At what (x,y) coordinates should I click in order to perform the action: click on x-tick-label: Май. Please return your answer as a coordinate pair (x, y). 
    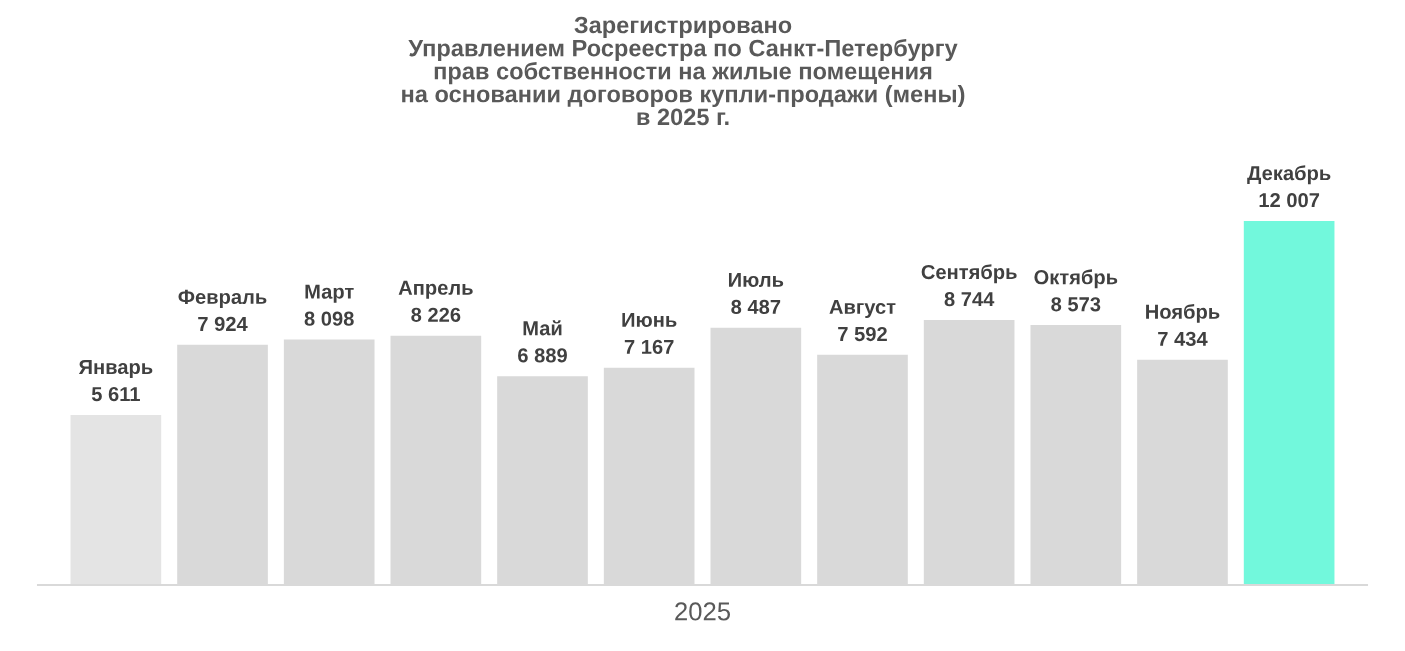
    Looking at the image, I should click on (542, 328).